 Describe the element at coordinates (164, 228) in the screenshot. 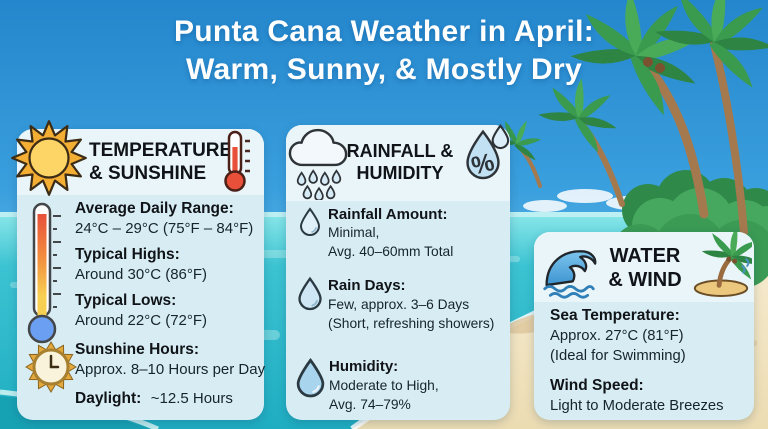

I see `stat-value: 24°C – 29°C (75°F – 84°F)` at that location.